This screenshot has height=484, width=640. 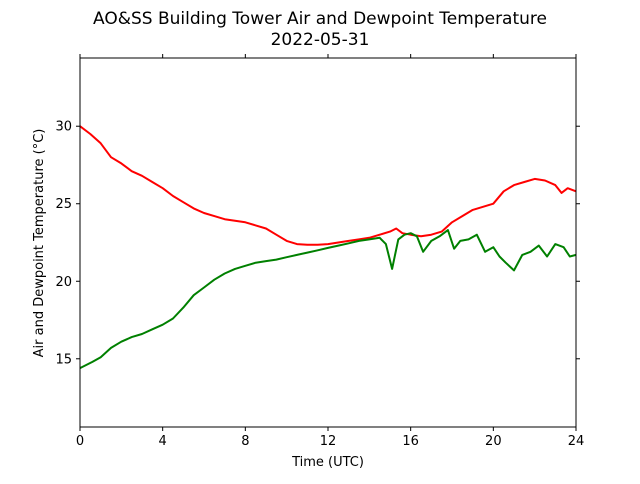 What do you see at coordinates (245, 441) in the screenshot?
I see `x-tick-label: 8` at bounding box center [245, 441].